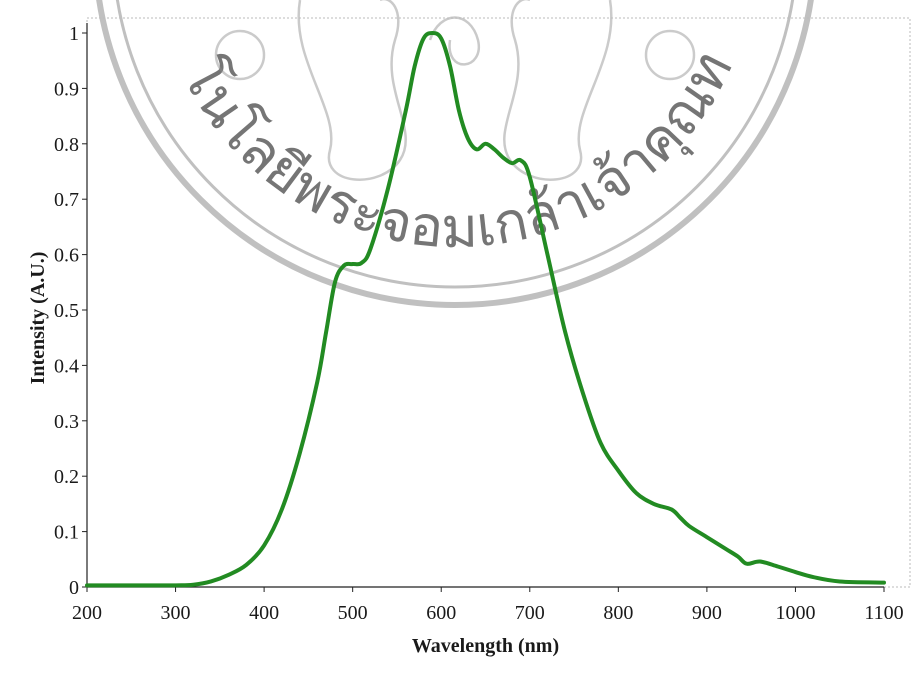  What do you see at coordinates (795, 613) in the screenshot?
I see `x-tick-label: 1000` at bounding box center [795, 613].